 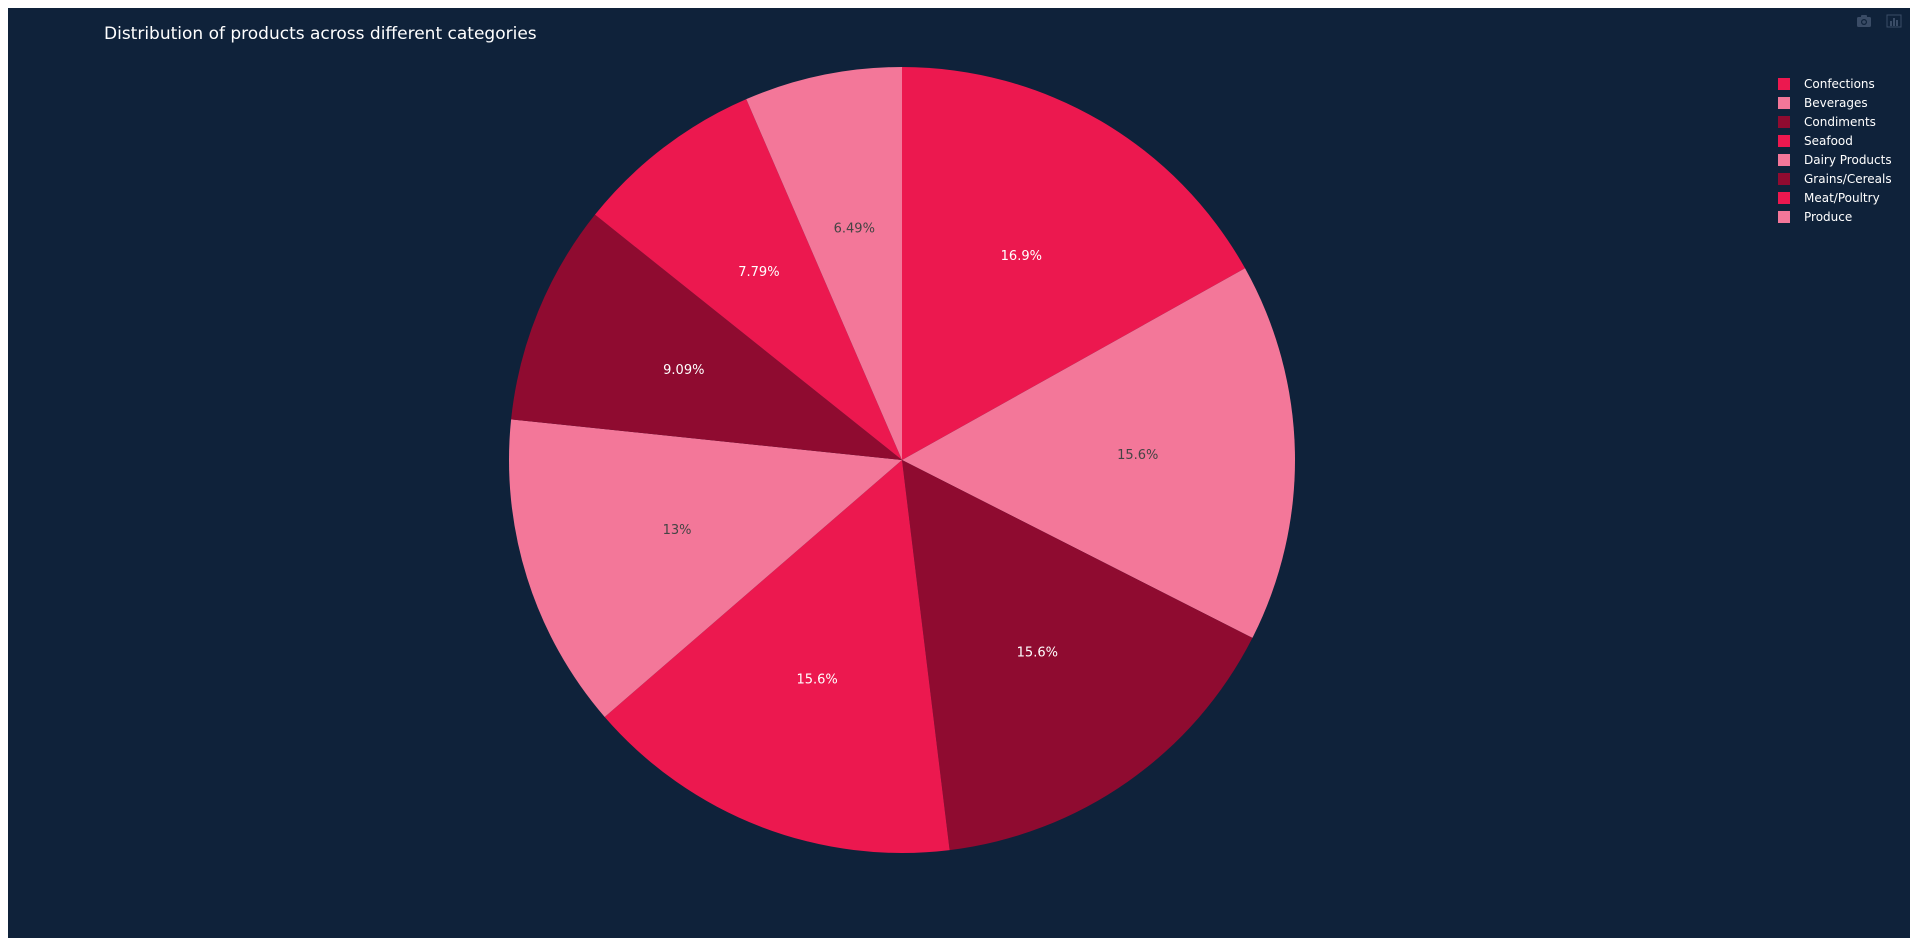 What do you see at coordinates (1848, 159) in the screenshot?
I see `legend-label: Dairy Products` at bounding box center [1848, 159].